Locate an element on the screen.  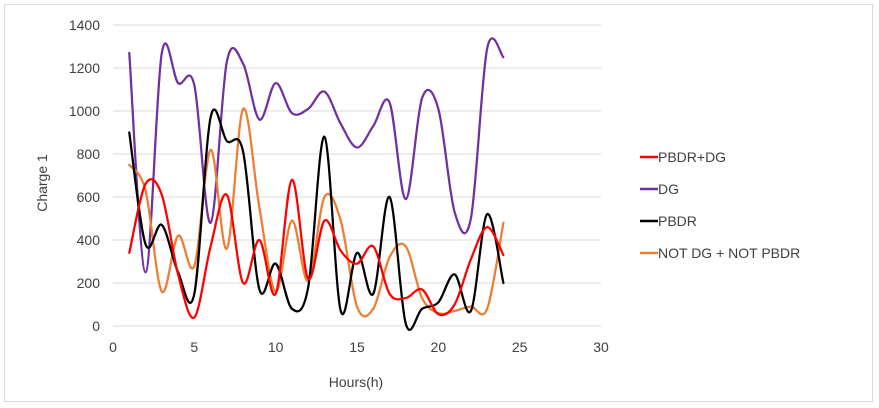
y-axis-label: Charge 1 is located at coordinates (42, 183).